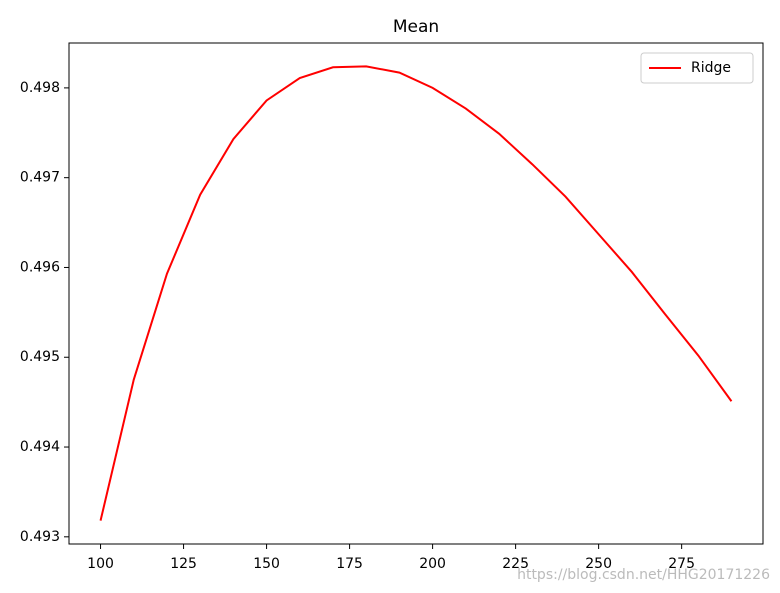 Image resolution: width=780 pixels, height=593 pixels. I want to click on legend-box, so click(697, 68).